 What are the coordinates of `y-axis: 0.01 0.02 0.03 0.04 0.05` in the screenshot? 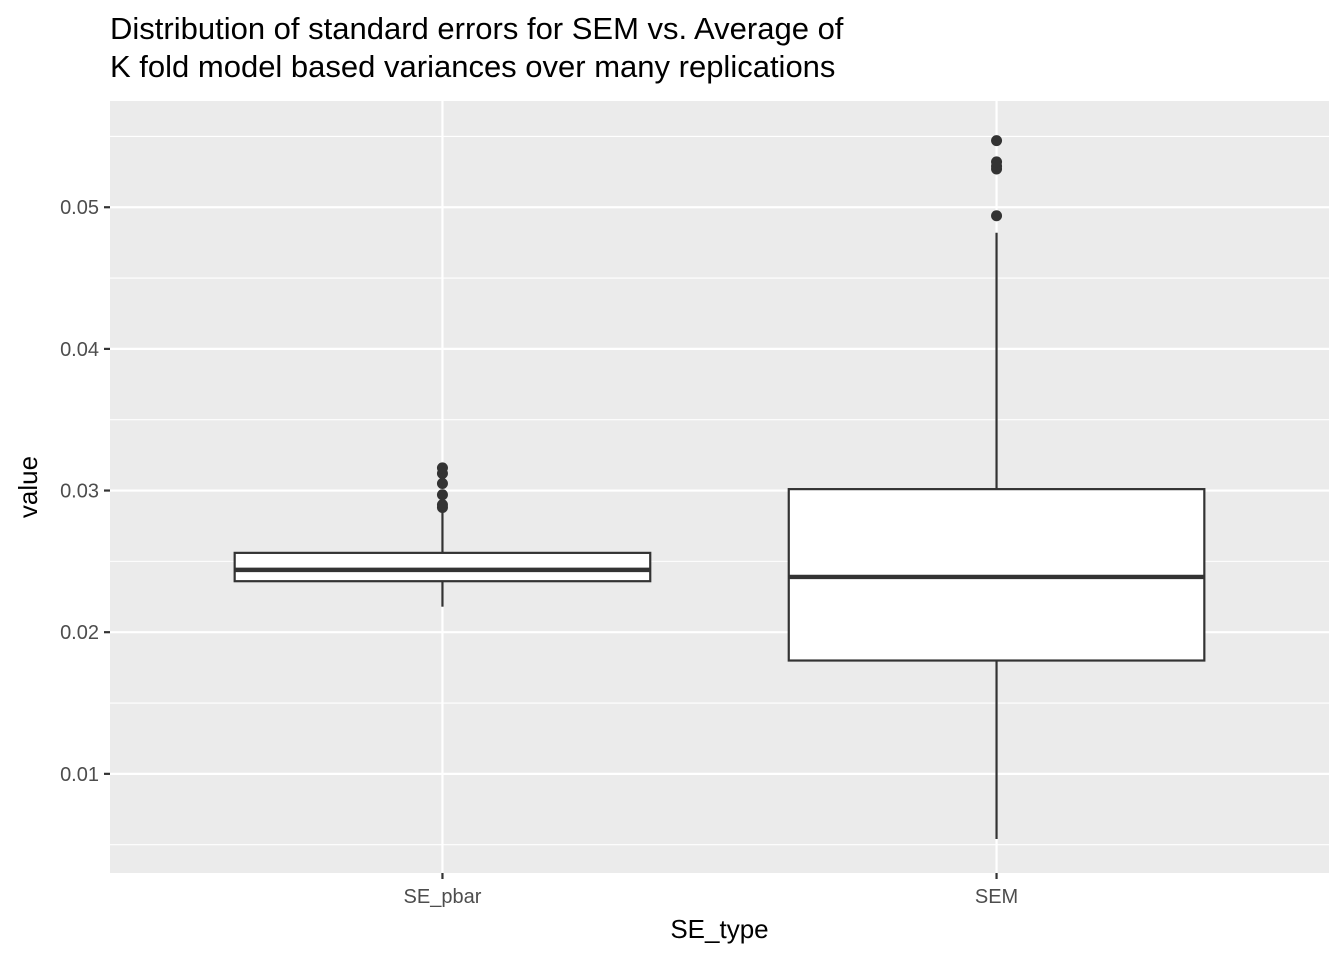 It's located at (85, 491).